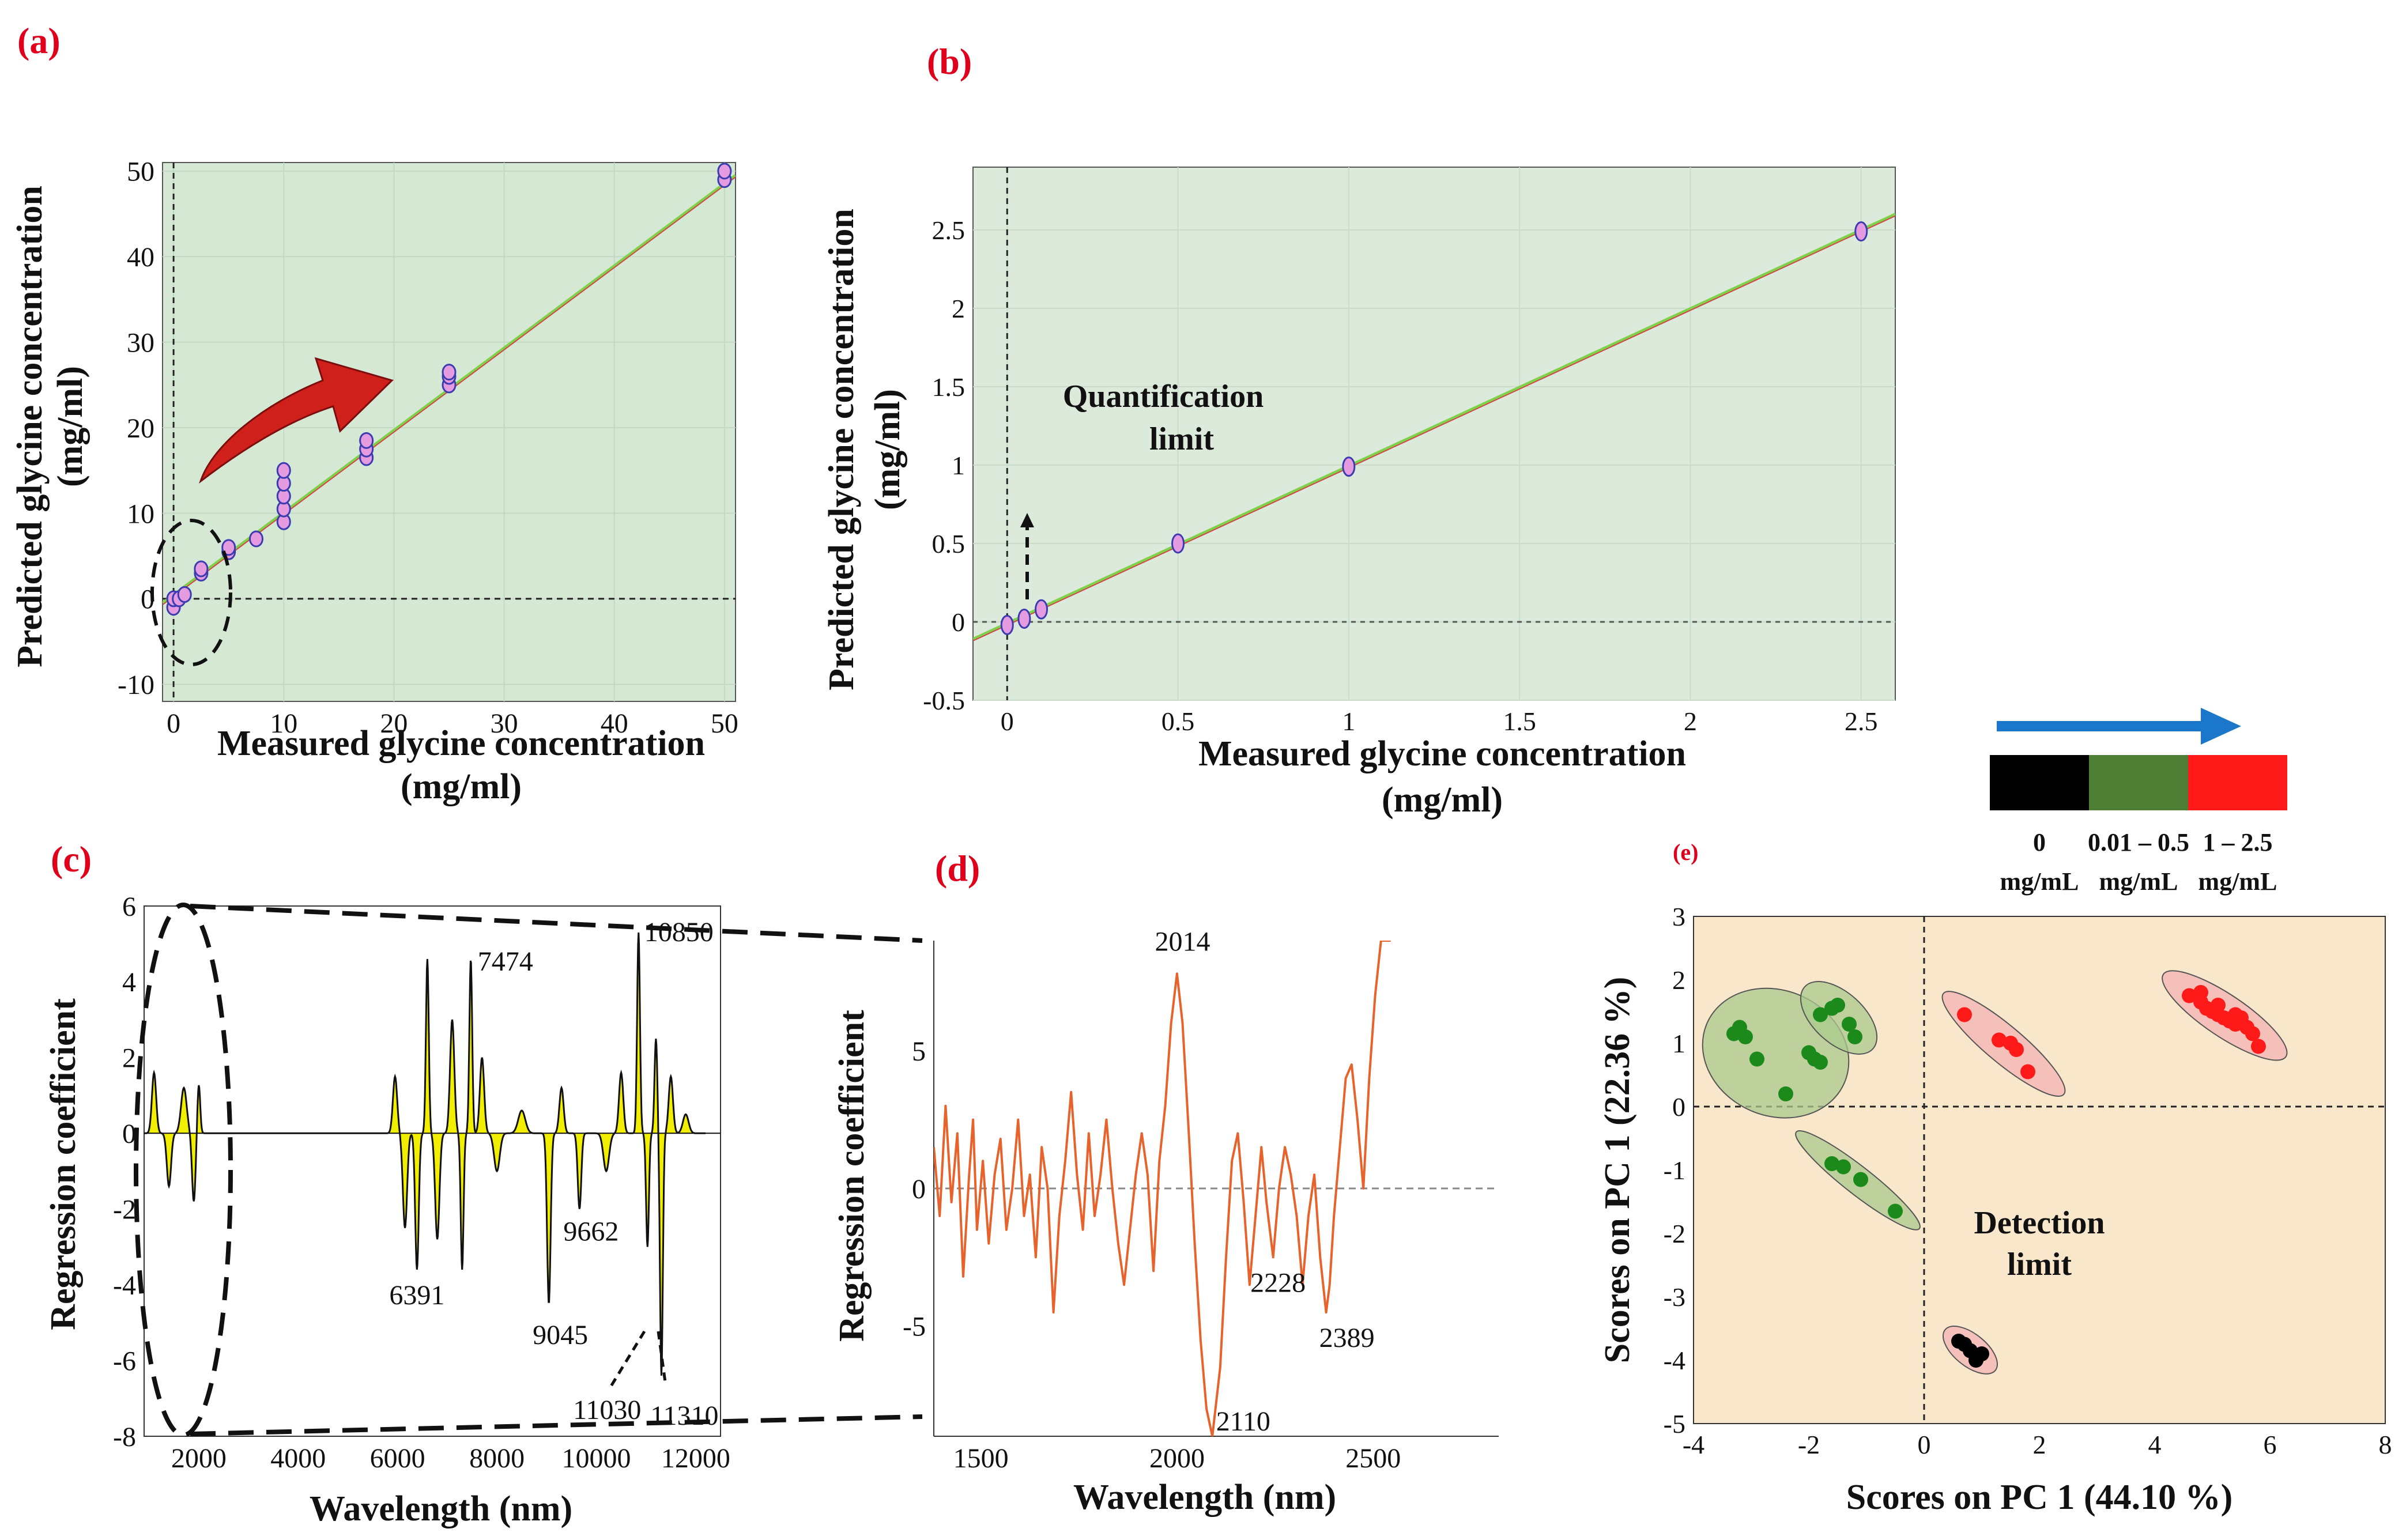 Image resolution: width=2406 pixels, height=1540 pixels. What do you see at coordinates (1442, 800) in the screenshot?
I see `panel-b-x-axis-unit: (mg/ml)` at bounding box center [1442, 800].